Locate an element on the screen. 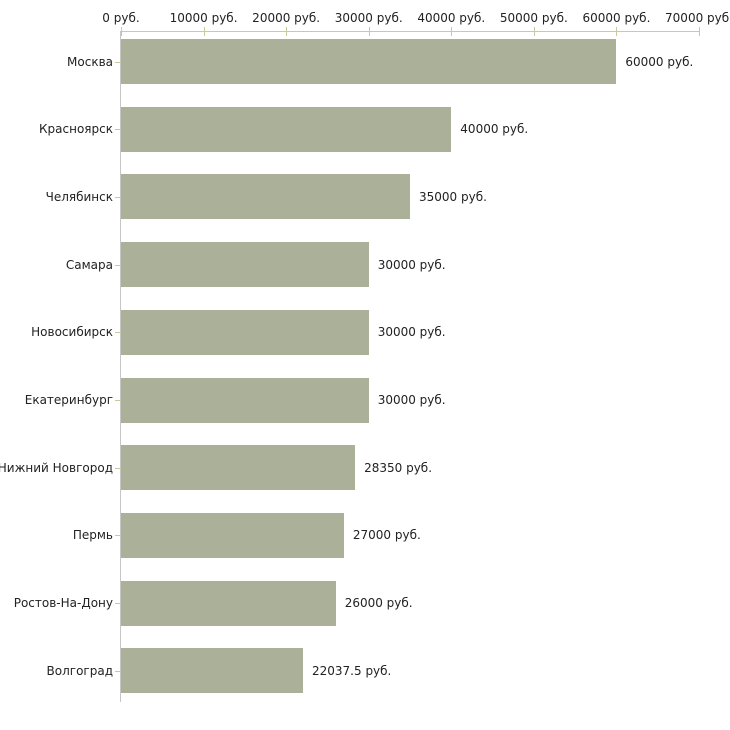  x-tick-label: 70000 руб. is located at coordinates (697, 18).